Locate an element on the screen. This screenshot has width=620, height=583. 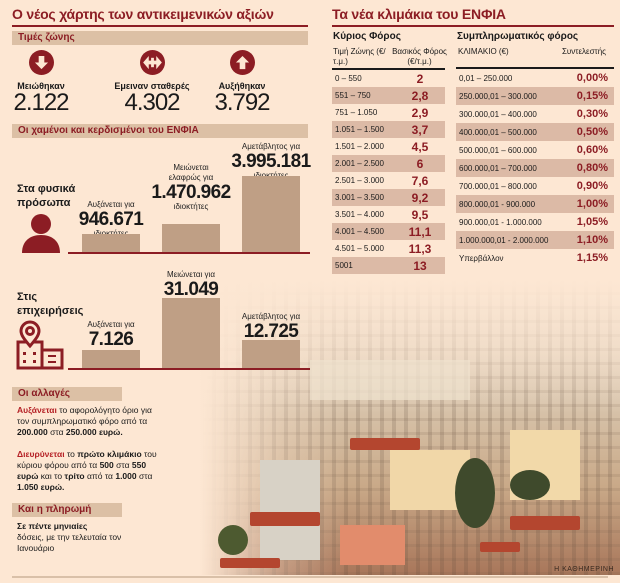
table-row: 0,01 – 250.000 0,00% is located at coordinates (533, 78).